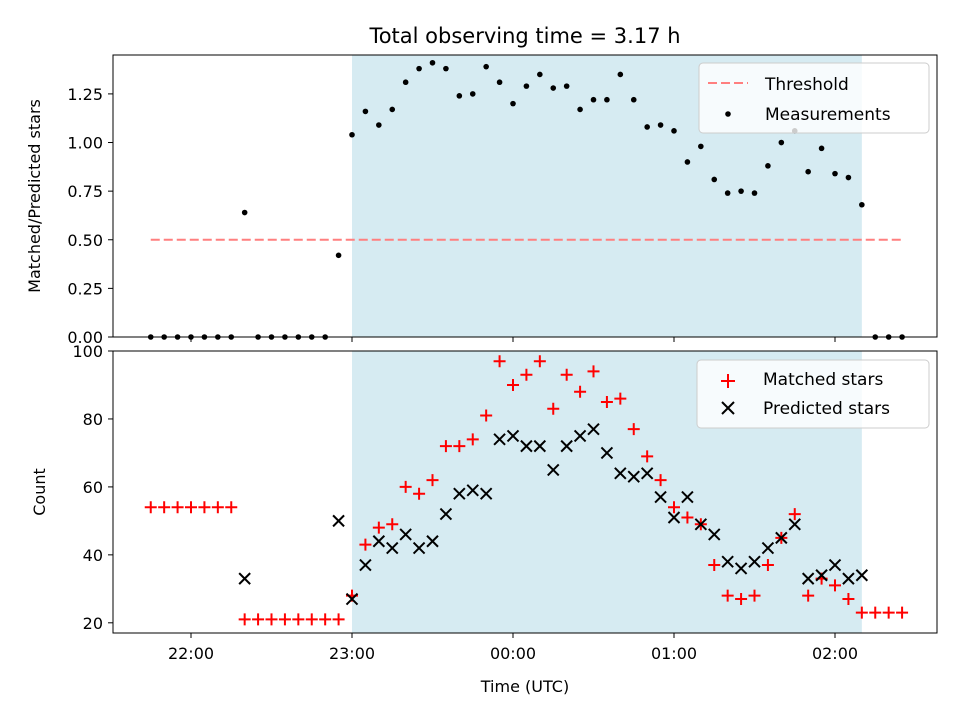  I want to click on legend-matched-label: Matched stars, so click(823, 380).